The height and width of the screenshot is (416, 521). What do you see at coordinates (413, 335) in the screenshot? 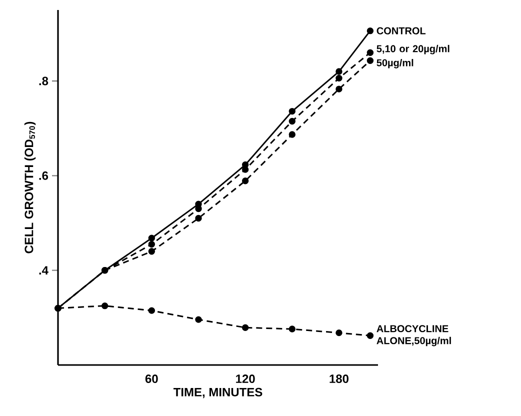
I see `series-label: ALBOCYCLINE ALONE,50µg/ml` at bounding box center [413, 335].